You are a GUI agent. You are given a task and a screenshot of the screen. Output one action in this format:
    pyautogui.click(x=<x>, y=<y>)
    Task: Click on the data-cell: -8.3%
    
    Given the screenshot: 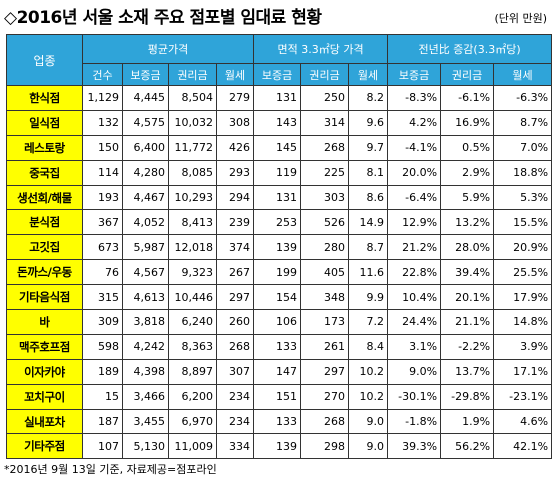 What is the action you would take?
    pyautogui.click(x=414, y=98)
    